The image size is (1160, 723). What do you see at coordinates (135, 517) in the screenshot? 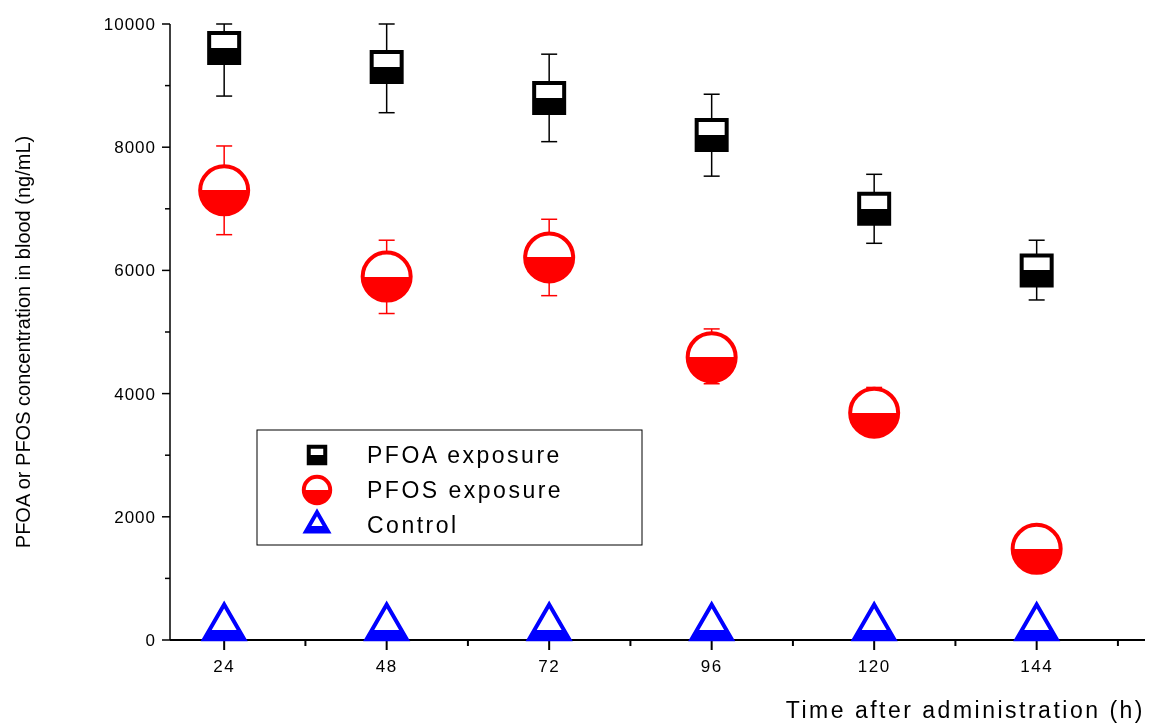
I see `y-tick-label: 2000` at bounding box center [135, 517].